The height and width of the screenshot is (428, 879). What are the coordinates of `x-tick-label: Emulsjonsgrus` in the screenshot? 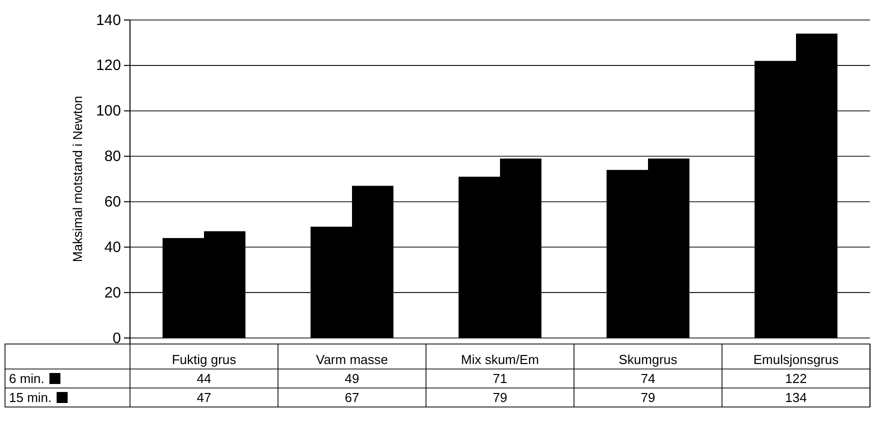 It's located at (796, 359).